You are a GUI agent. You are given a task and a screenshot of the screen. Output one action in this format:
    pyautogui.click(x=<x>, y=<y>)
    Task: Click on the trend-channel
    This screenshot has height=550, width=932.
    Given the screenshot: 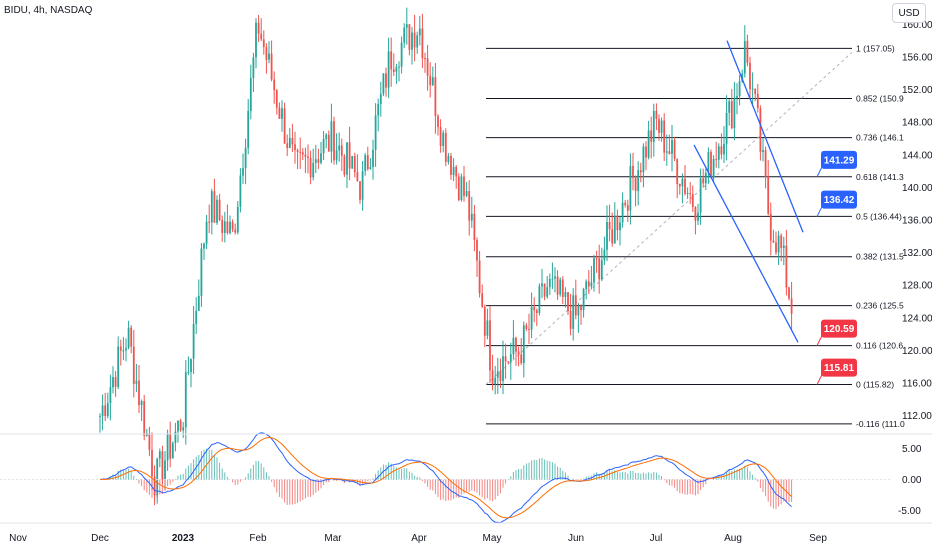 What is the action you would take?
    pyautogui.click(x=748, y=191)
    